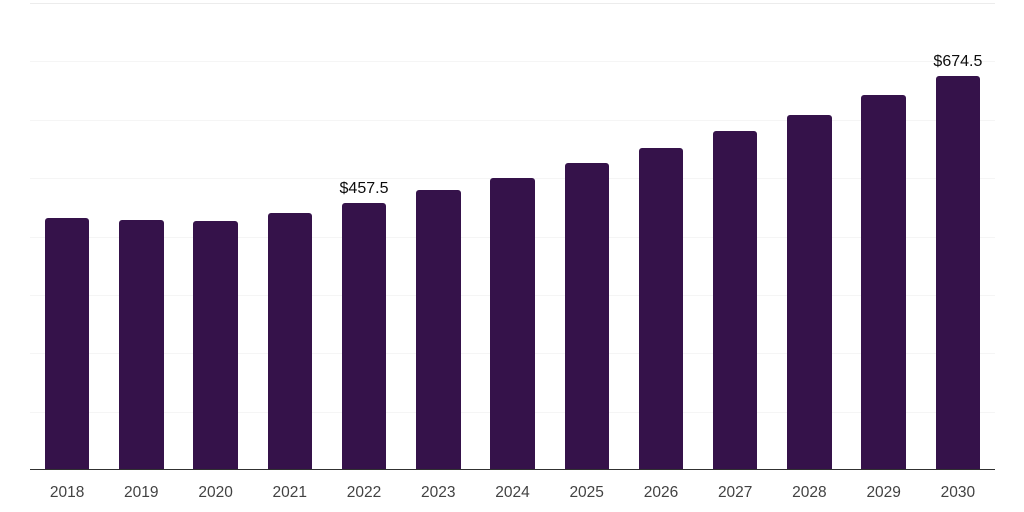 The image size is (1024, 512). I want to click on bar-2018, so click(67, 343).